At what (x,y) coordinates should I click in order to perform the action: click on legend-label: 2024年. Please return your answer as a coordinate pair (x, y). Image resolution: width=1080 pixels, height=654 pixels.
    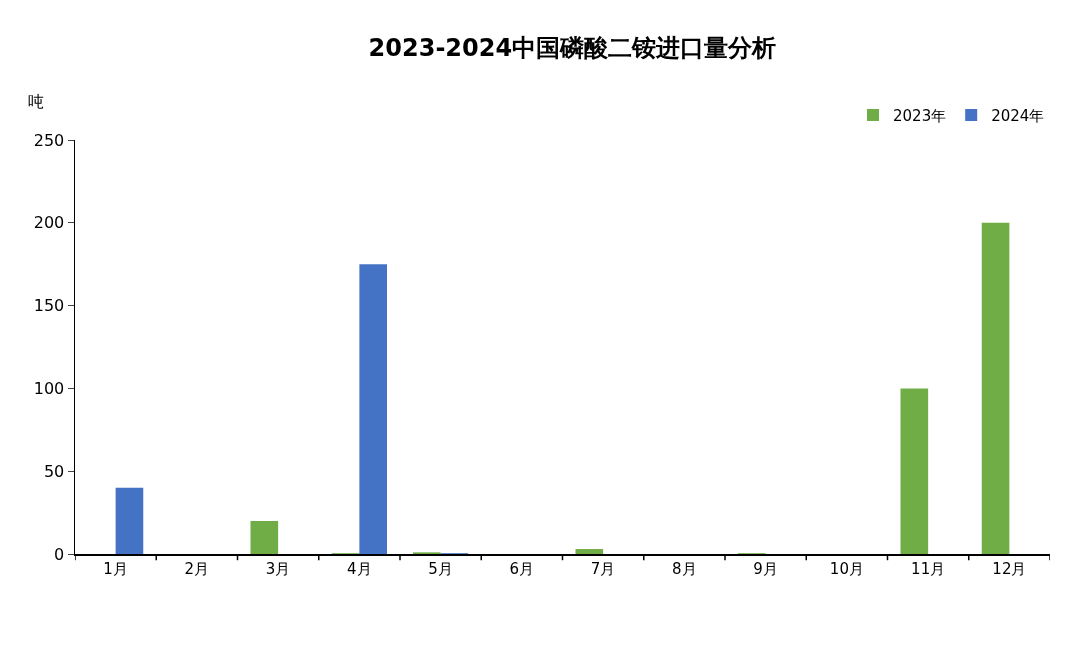
    Looking at the image, I should click on (1018, 115).